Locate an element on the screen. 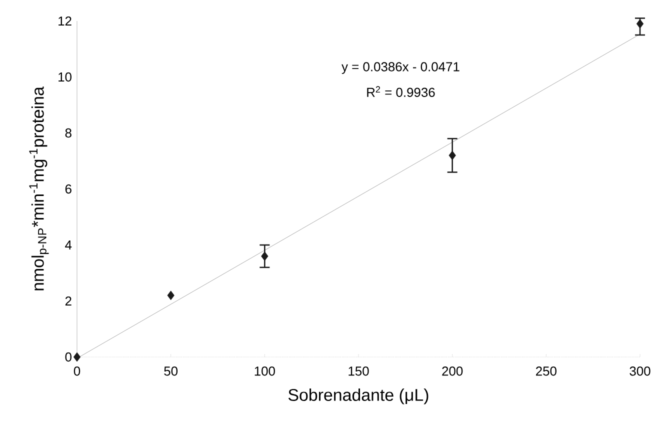  x-tick-label: 300 is located at coordinates (640, 371).